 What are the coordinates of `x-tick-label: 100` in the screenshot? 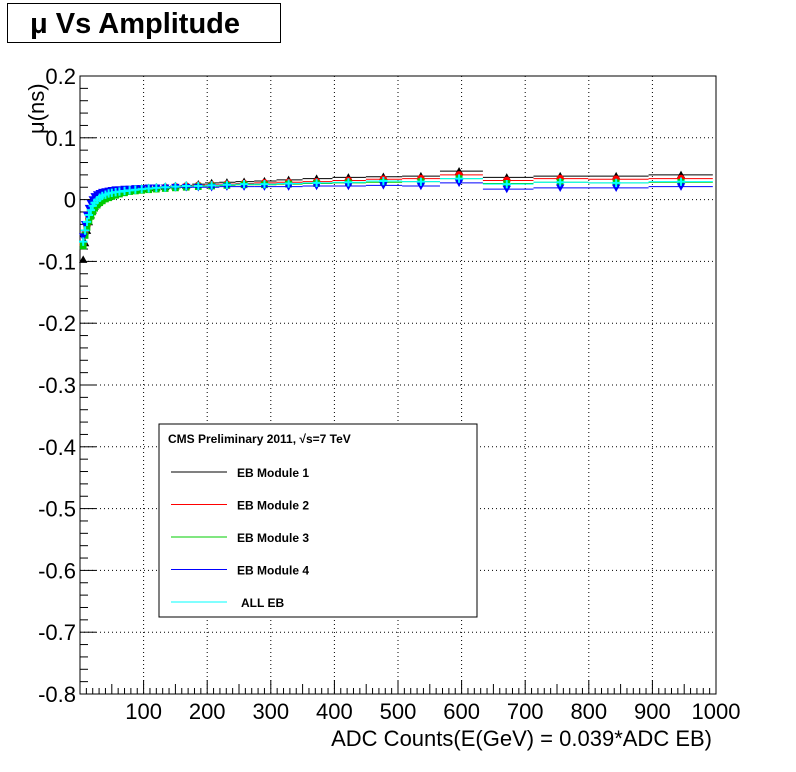 It's located at (143, 711).